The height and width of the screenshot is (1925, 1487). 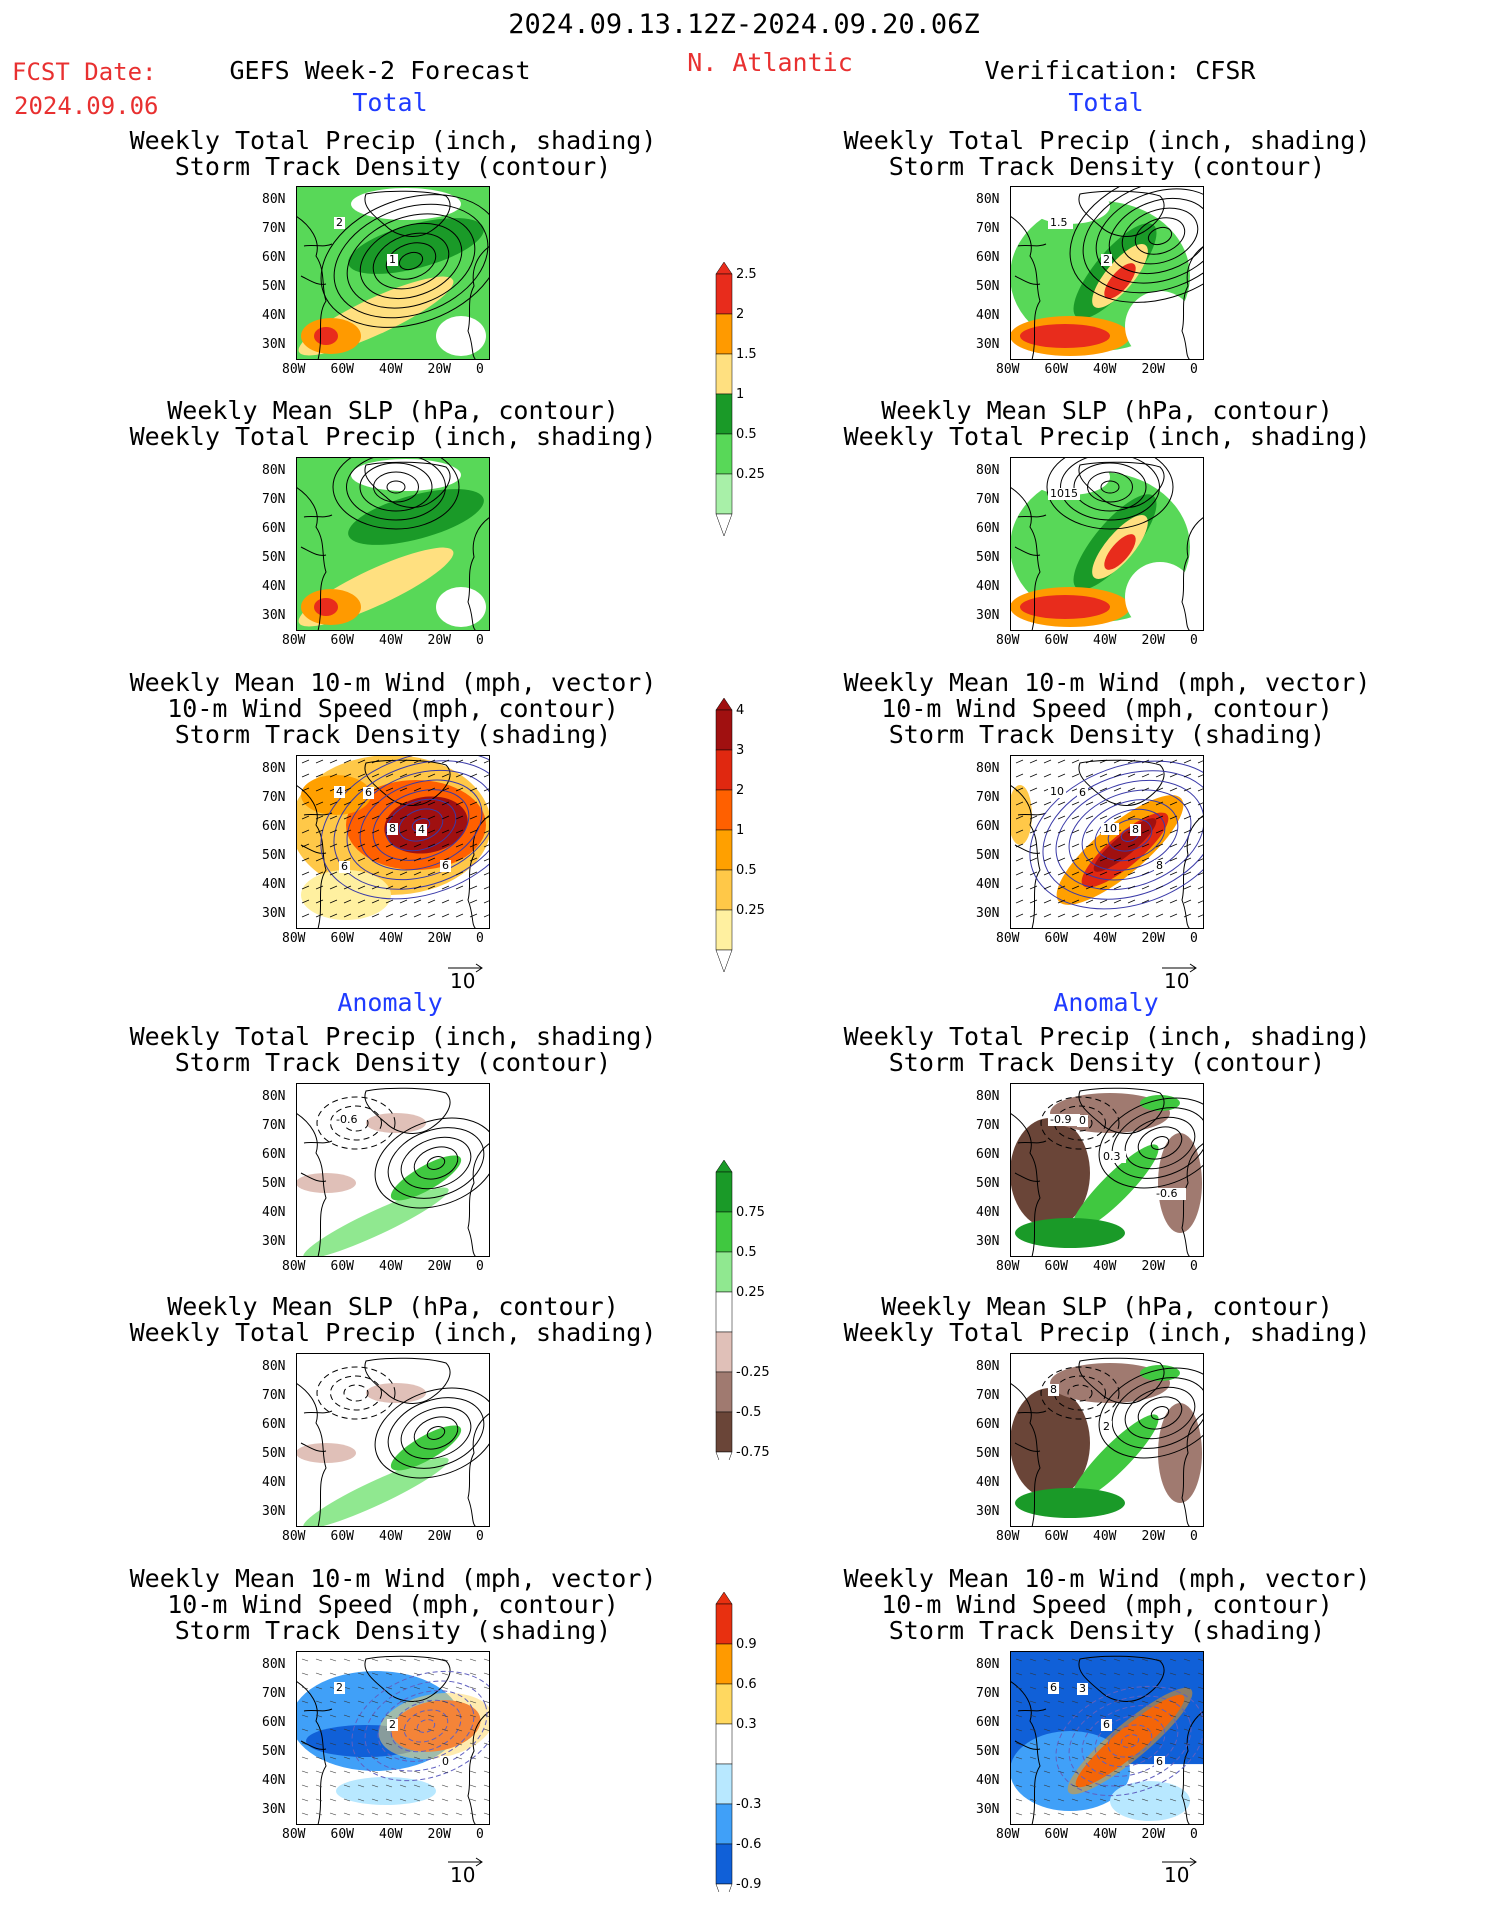 What do you see at coordinates (391, 640) in the screenshot?
I see `lon-tick-l-1-2: 40W` at bounding box center [391, 640].